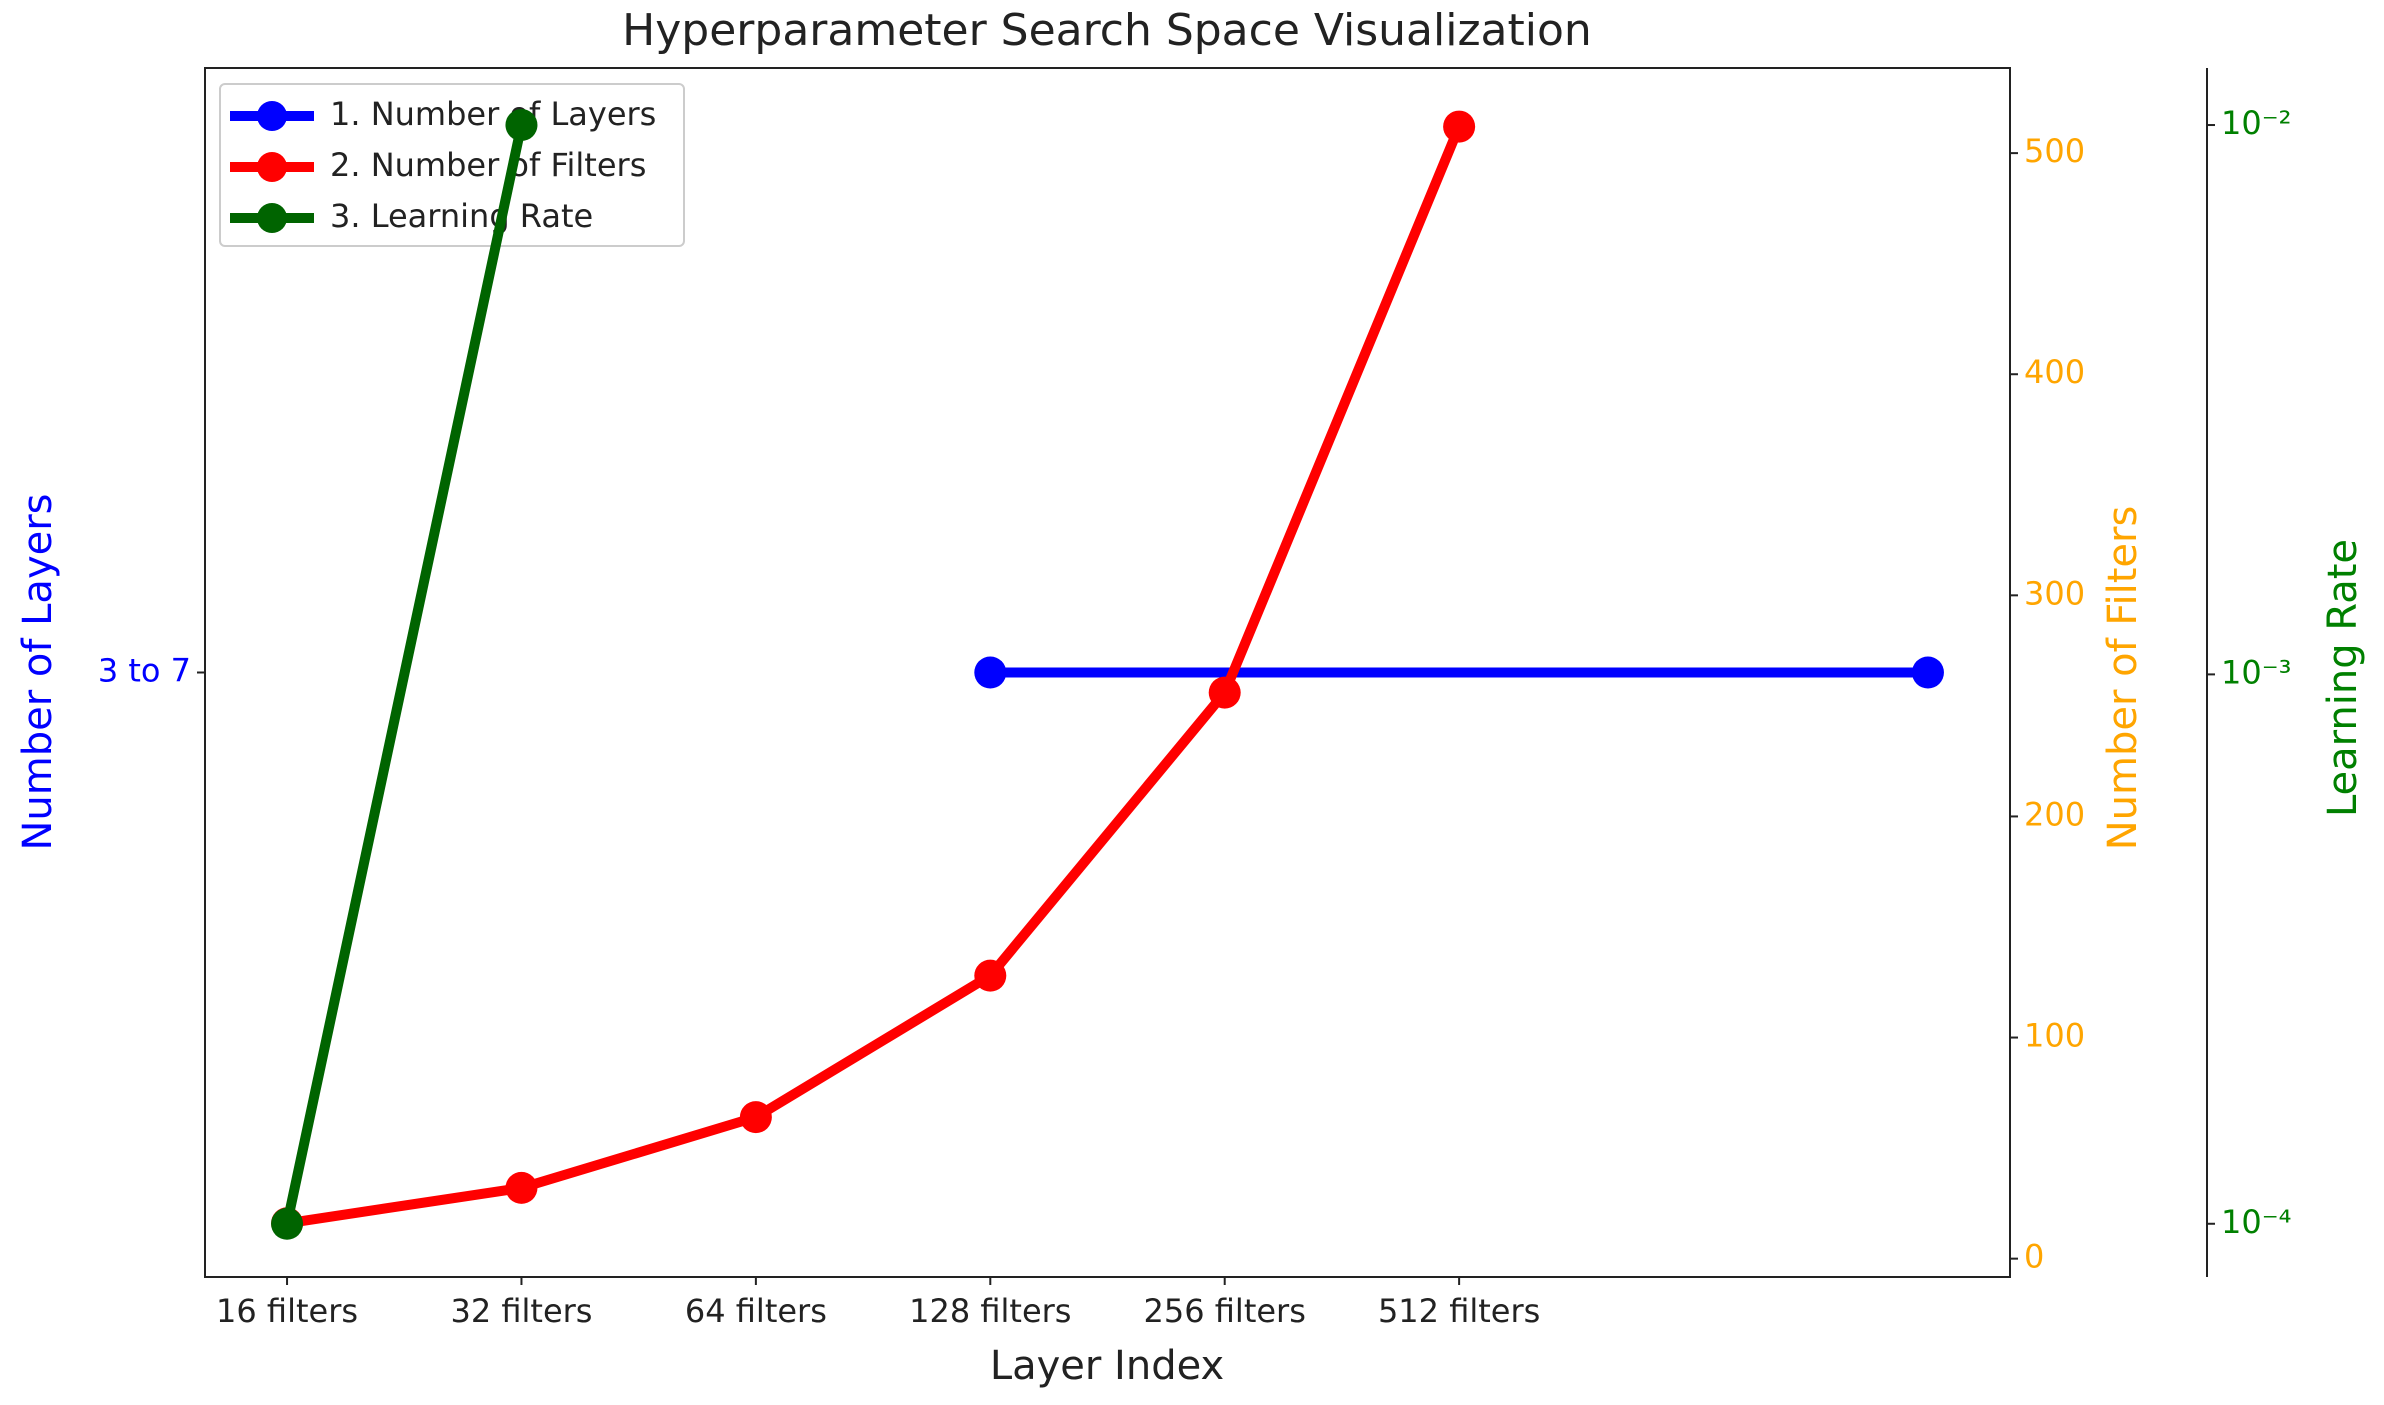 Image resolution: width=2384 pixels, height=1405 pixels. I want to click on x-tick-label: 16 filters, so click(287, 1311).